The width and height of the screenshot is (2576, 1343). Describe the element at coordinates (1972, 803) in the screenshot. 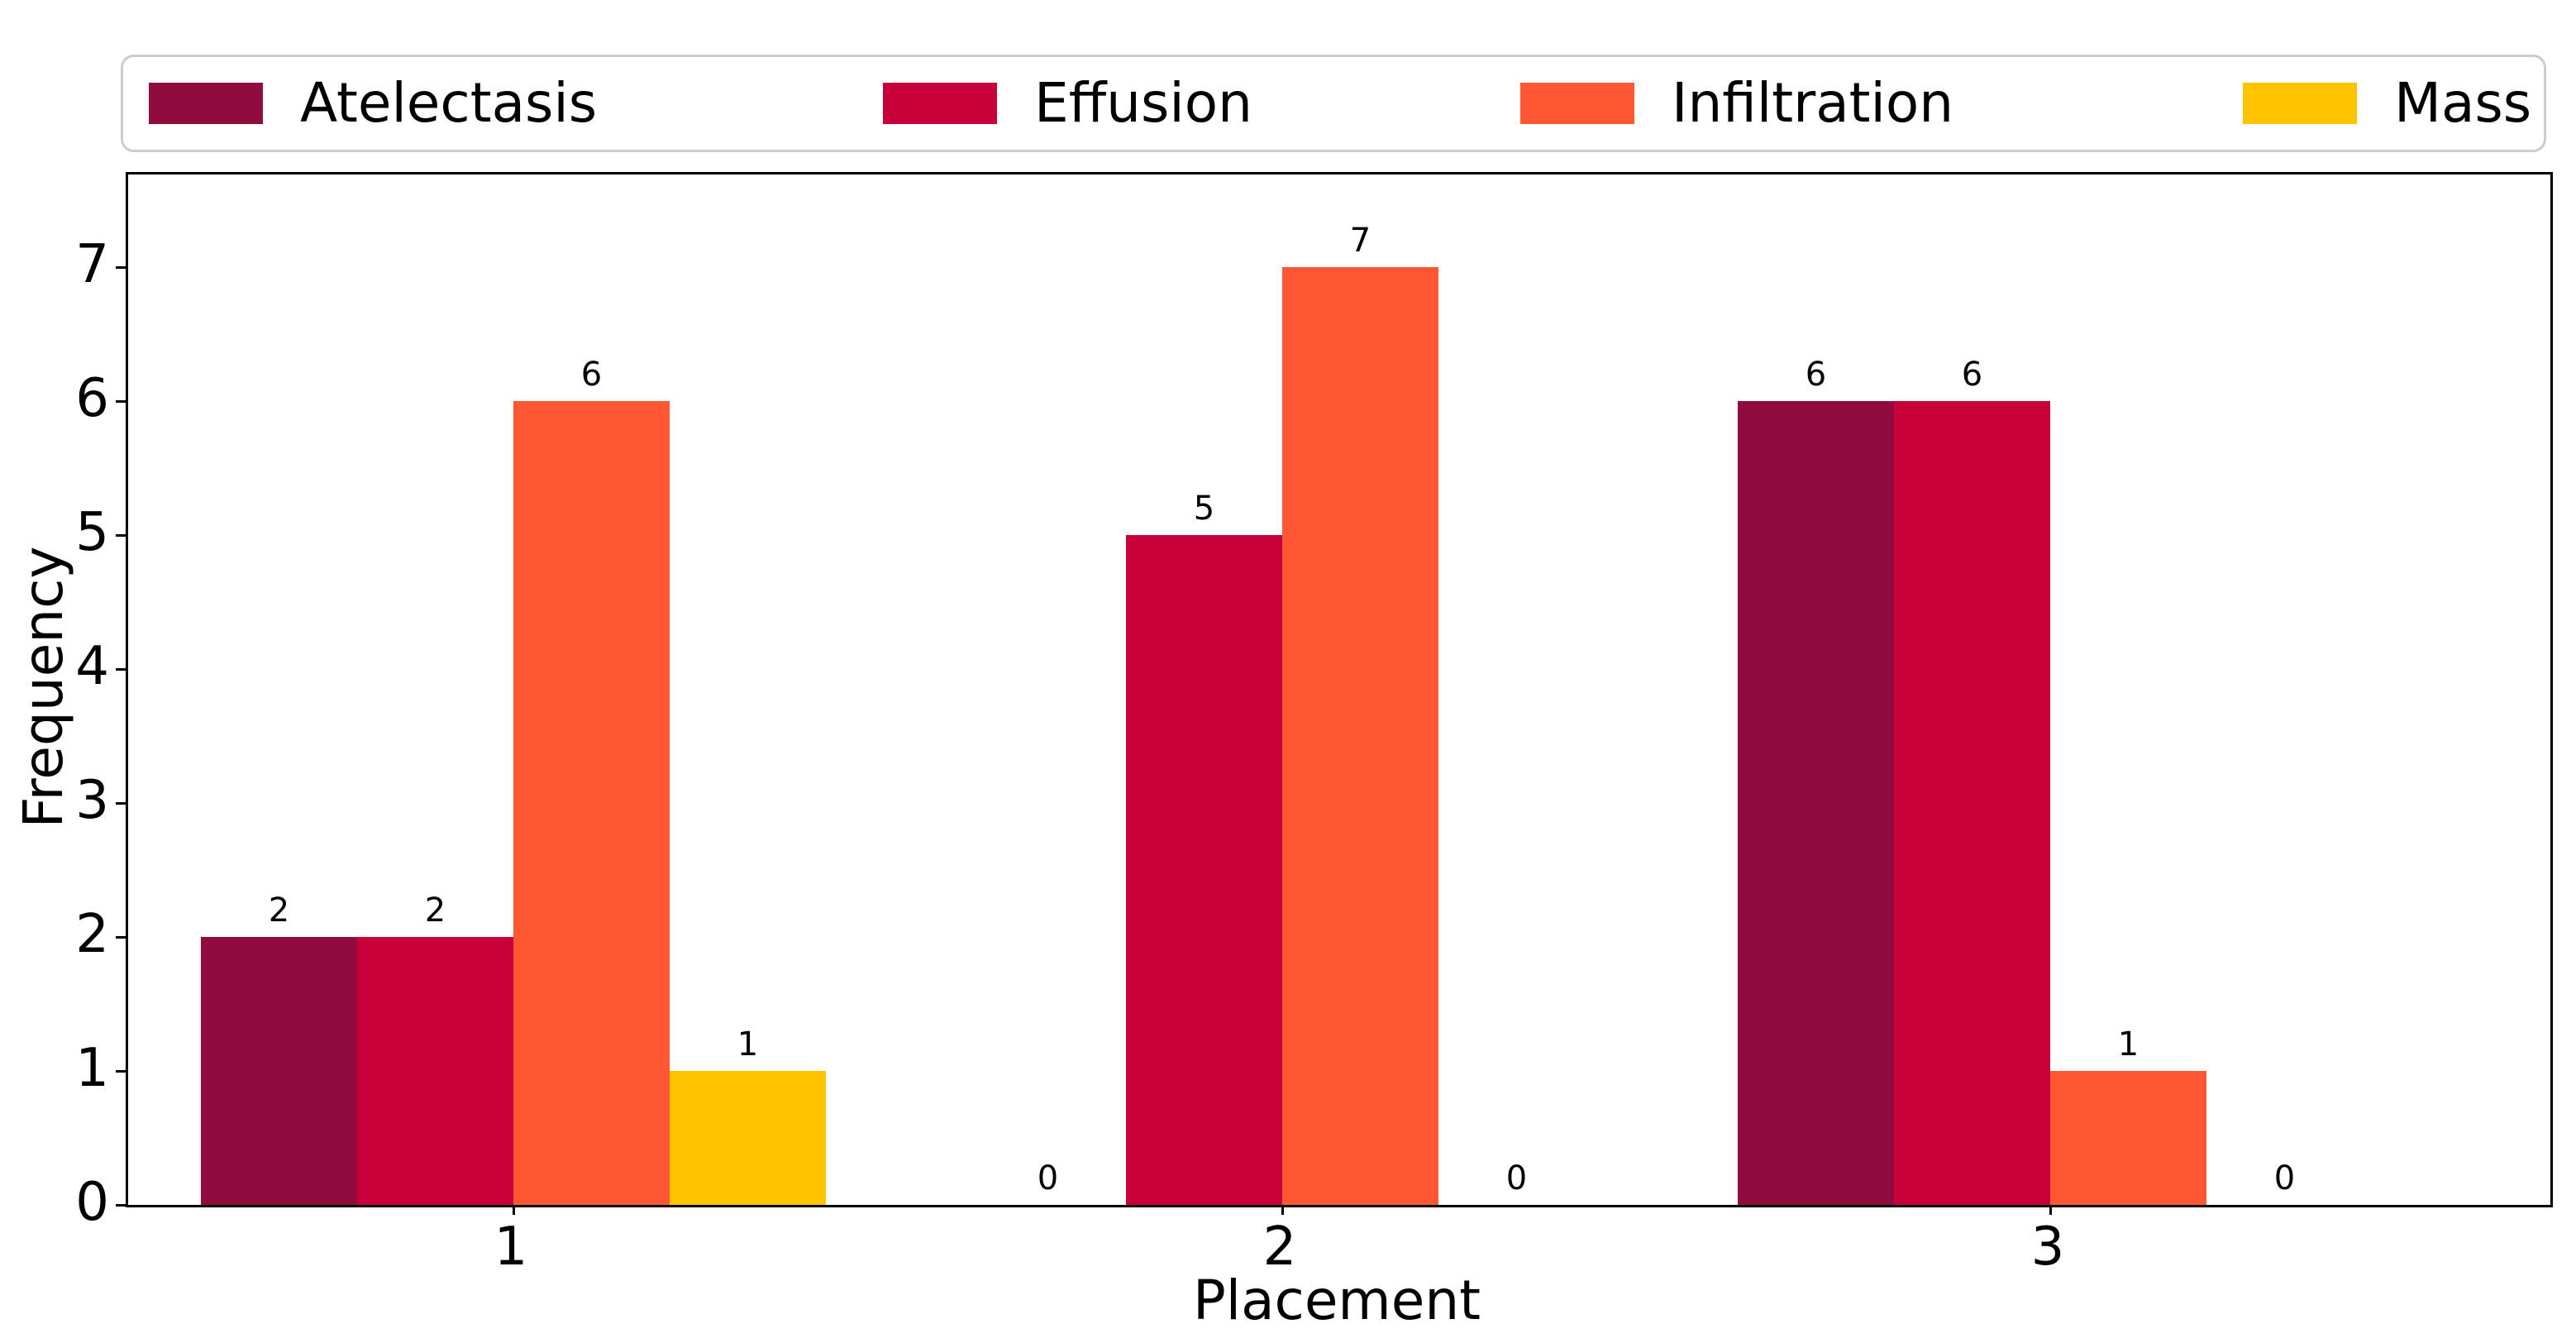

I see `bar-effusion-placement3` at that location.